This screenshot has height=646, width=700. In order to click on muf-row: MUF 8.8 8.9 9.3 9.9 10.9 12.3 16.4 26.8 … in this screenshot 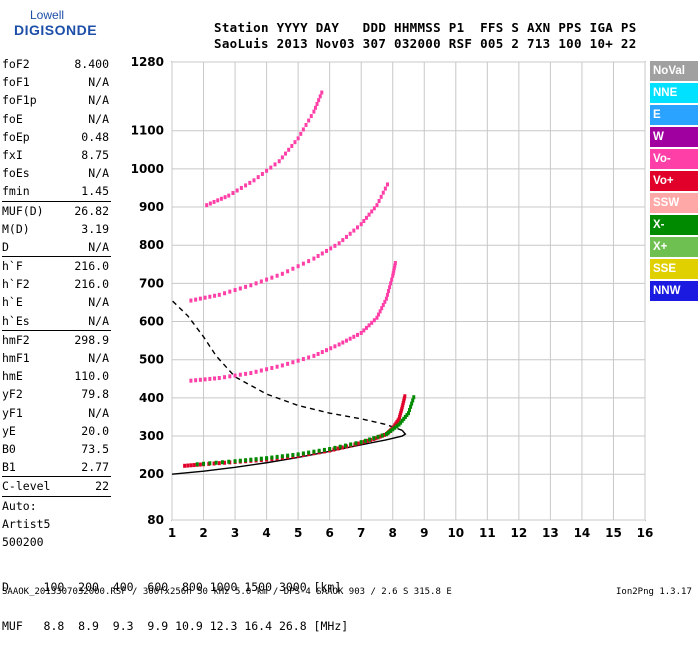, I will do `click(175, 626)`.